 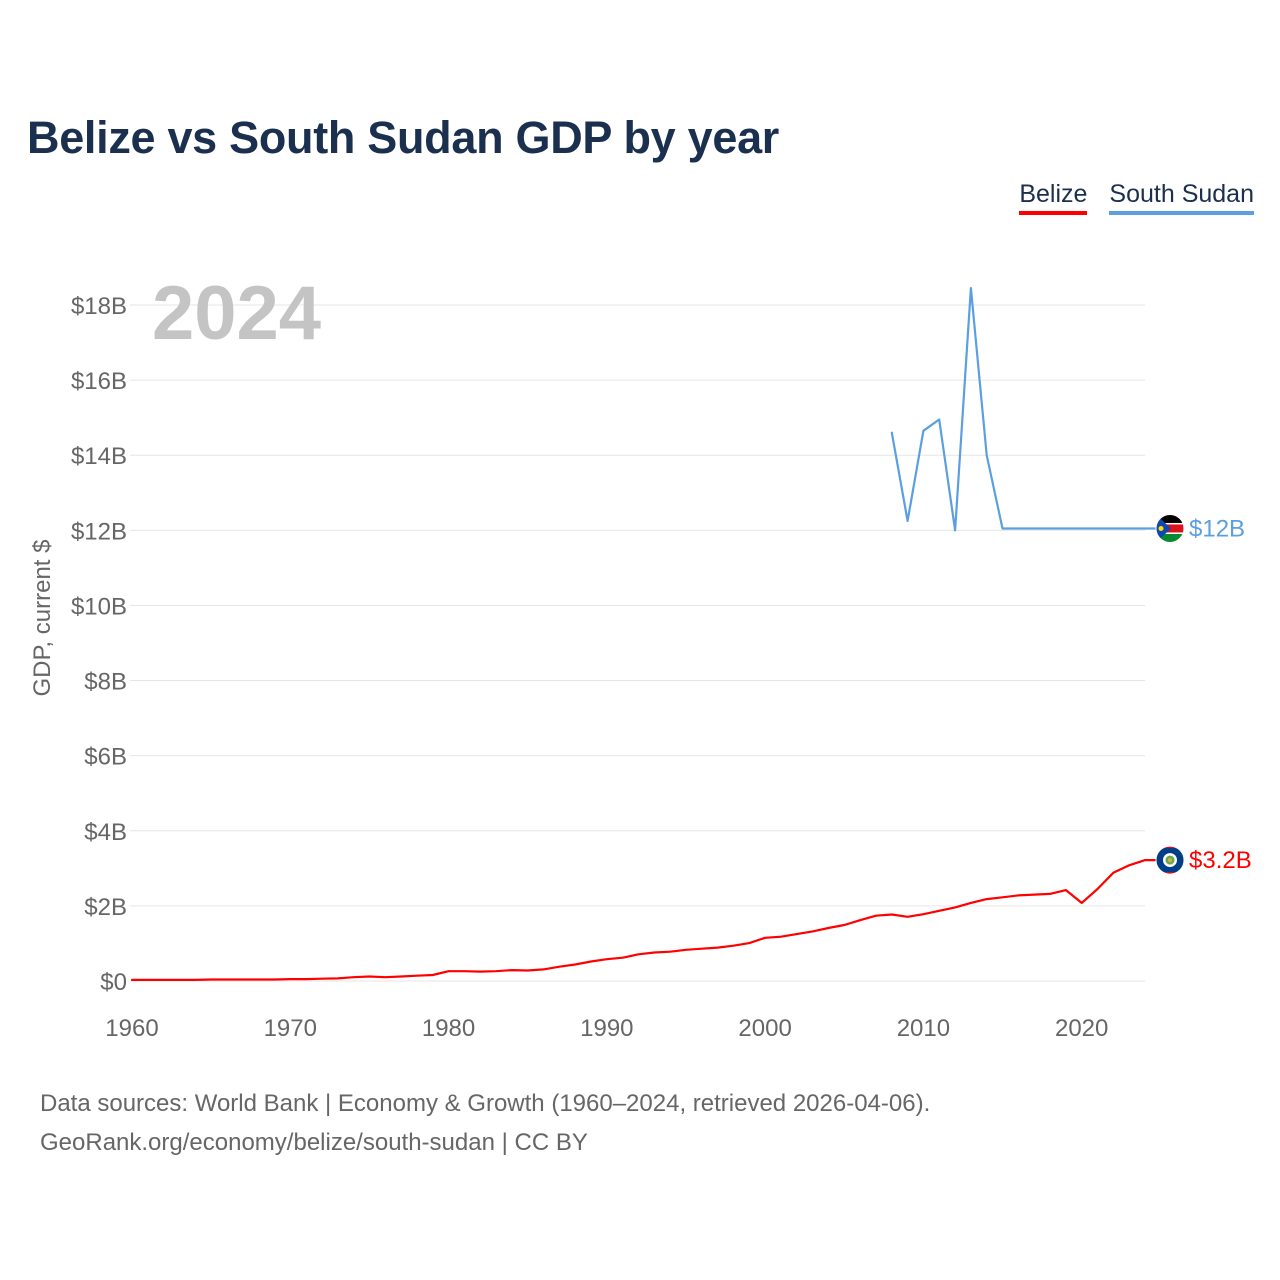 I want to click on y-tick-label: $0, so click(x=113, y=982).